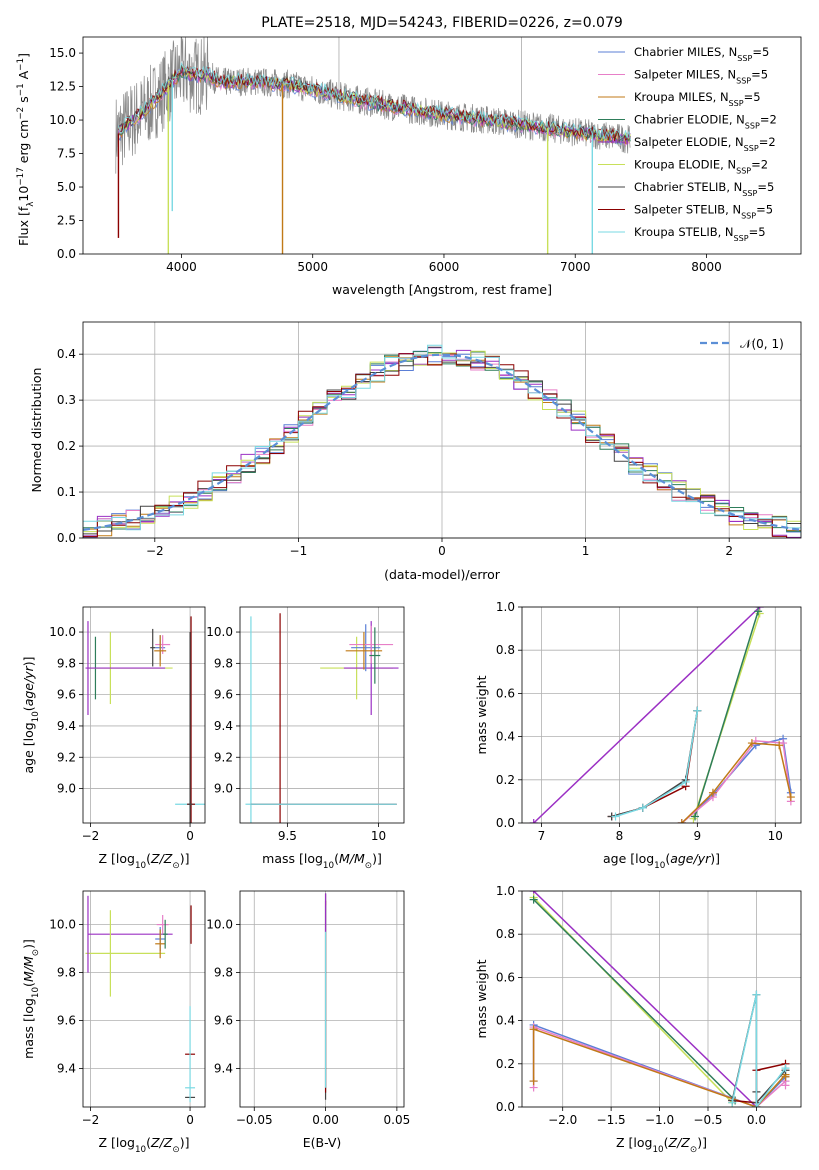 The image size is (819, 1170). What do you see at coordinates (66, 221) in the screenshot?
I see `y-tick-label: 2.5` at bounding box center [66, 221].